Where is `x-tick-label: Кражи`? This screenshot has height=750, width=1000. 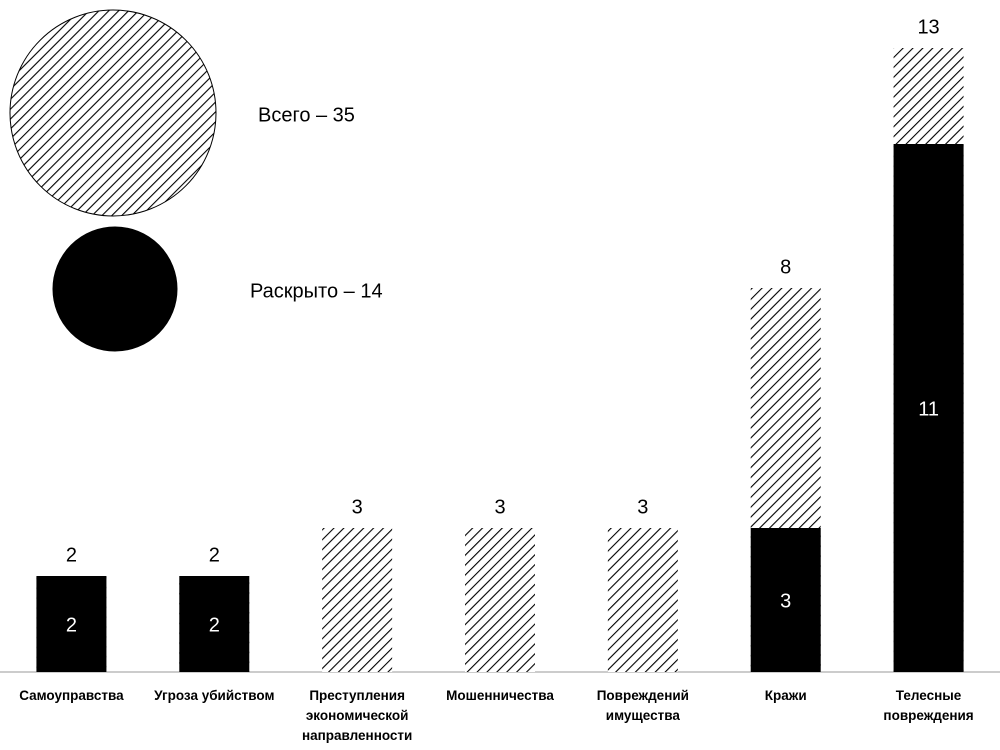
x-tick-label: Кражи is located at coordinates (785, 695).